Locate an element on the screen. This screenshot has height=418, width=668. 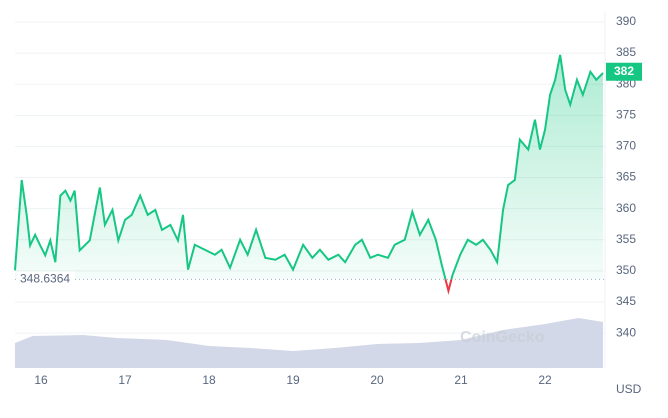
y-tick-label: 390 is located at coordinates (626, 21).